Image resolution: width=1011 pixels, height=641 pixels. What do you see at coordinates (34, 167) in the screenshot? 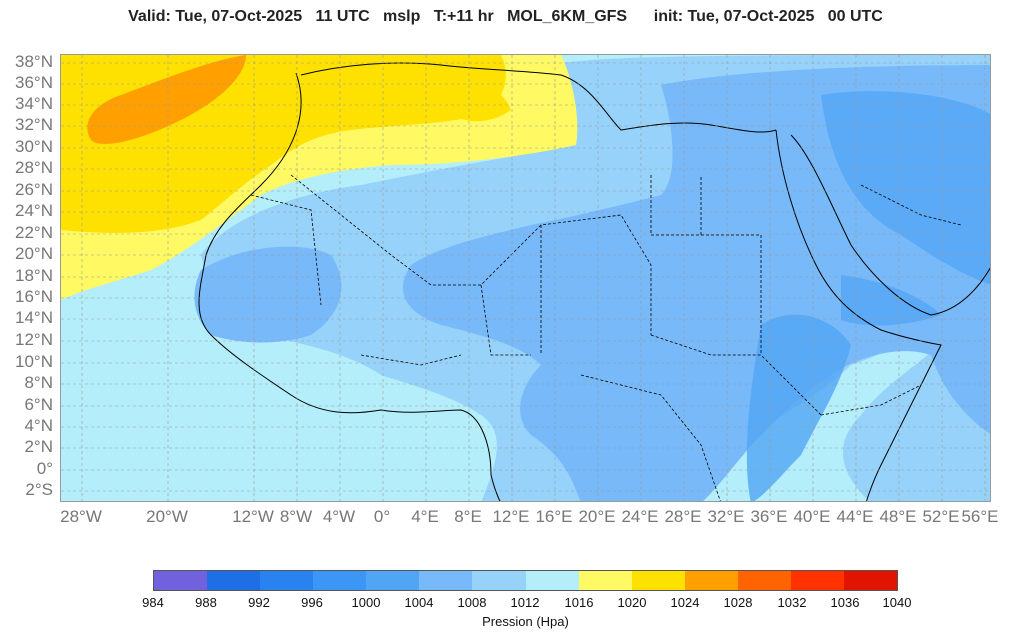
I see `lat-label: 28°N` at bounding box center [34, 167].